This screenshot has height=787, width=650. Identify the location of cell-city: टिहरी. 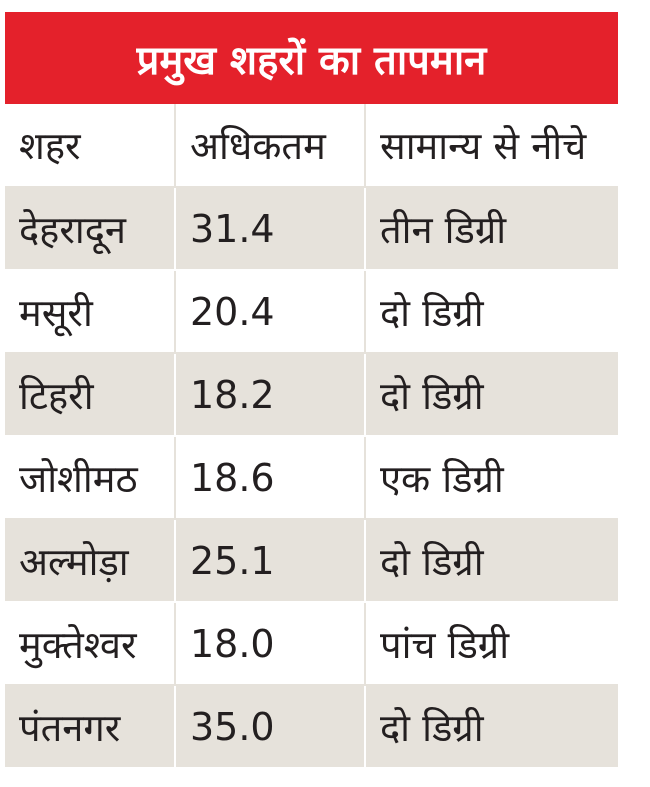
(90, 395).